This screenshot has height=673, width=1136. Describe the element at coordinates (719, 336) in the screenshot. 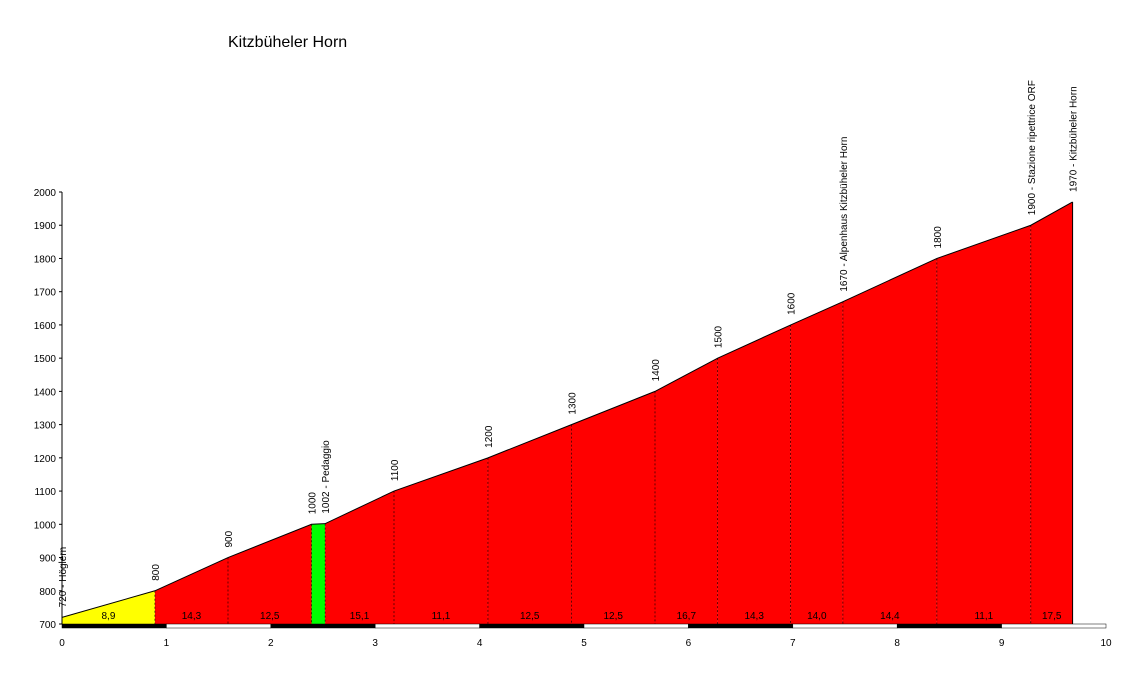

I see `point-annotation: 1500` at that location.